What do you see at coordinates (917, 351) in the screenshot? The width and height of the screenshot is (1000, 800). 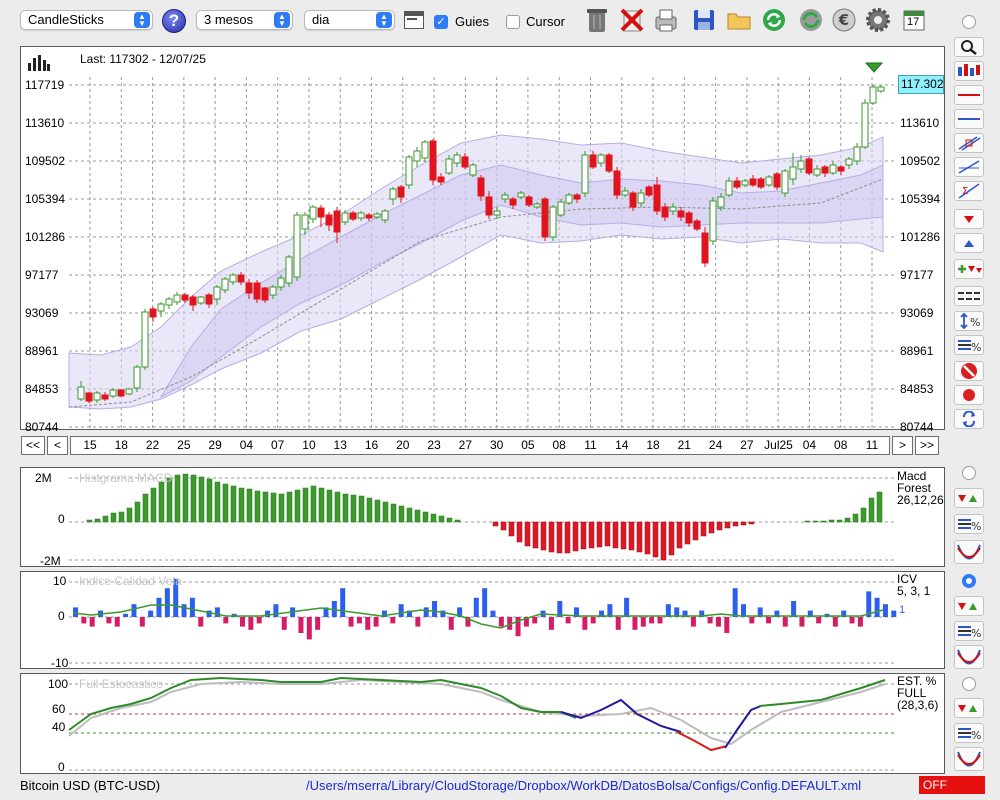 I see `price-y-label-right: 88961` at bounding box center [917, 351].